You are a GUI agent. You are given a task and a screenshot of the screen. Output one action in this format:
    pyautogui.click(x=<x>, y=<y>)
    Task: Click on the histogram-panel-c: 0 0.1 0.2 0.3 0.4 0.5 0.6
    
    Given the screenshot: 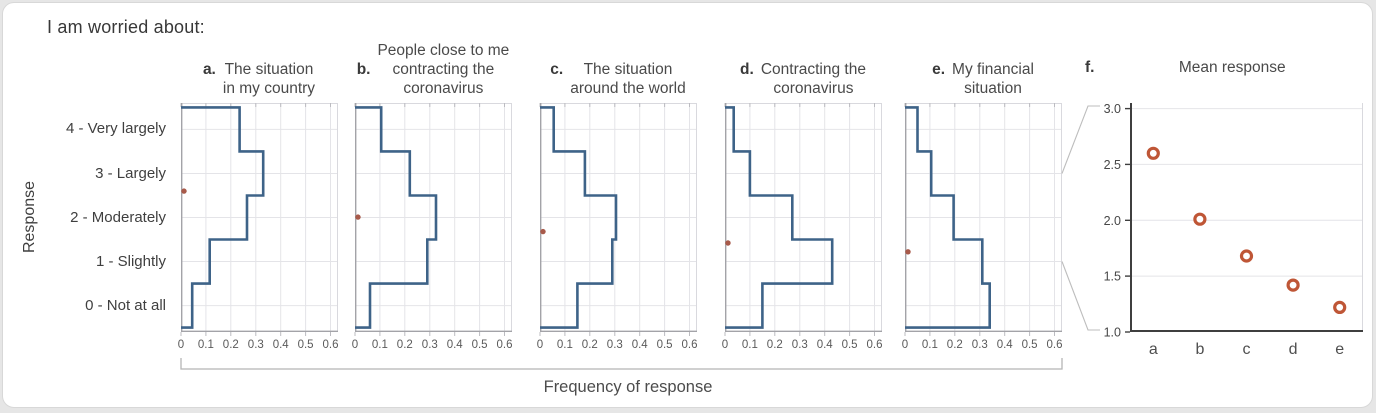 What is the action you would take?
    pyautogui.click(x=617, y=228)
    